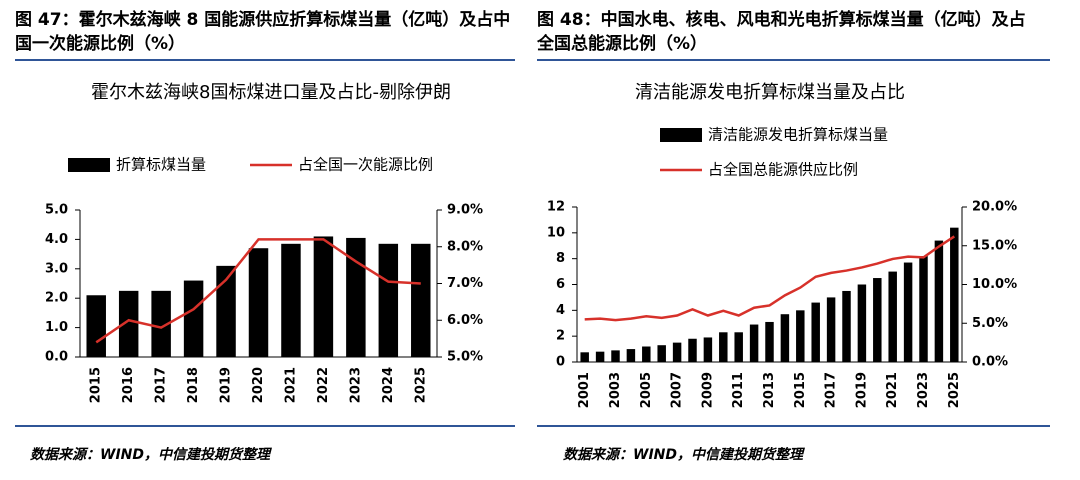 The width and height of the screenshot is (1080, 480). What do you see at coordinates (56, 268) in the screenshot?
I see `y-tick-label: 3.0` at bounding box center [56, 268].